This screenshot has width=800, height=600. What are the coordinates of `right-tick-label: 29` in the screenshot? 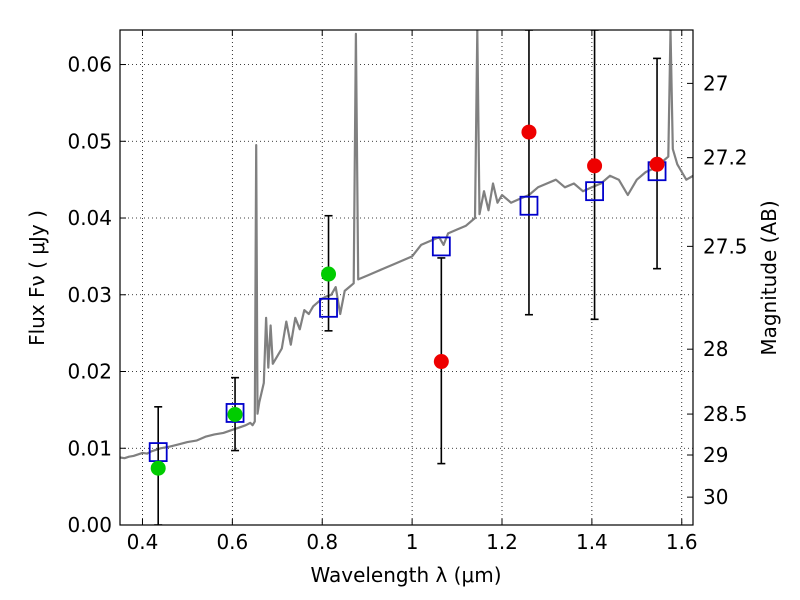 It's located at (715, 455).